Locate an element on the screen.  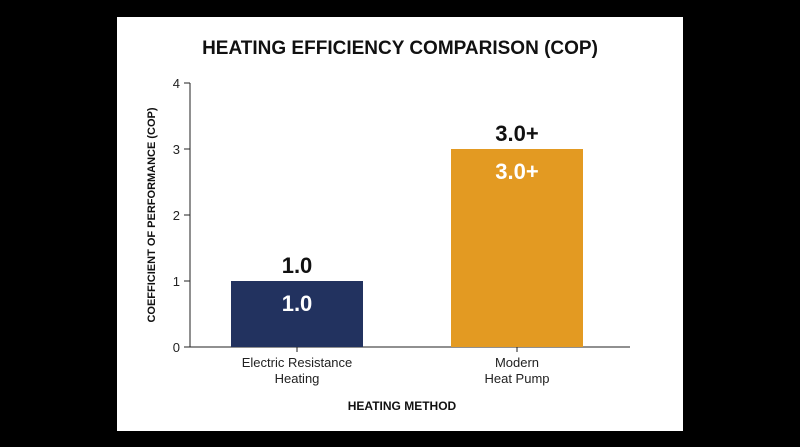
chart-title: HEATING EFFICIENCY COMPARISON (COP) is located at coordinates (400, 48).